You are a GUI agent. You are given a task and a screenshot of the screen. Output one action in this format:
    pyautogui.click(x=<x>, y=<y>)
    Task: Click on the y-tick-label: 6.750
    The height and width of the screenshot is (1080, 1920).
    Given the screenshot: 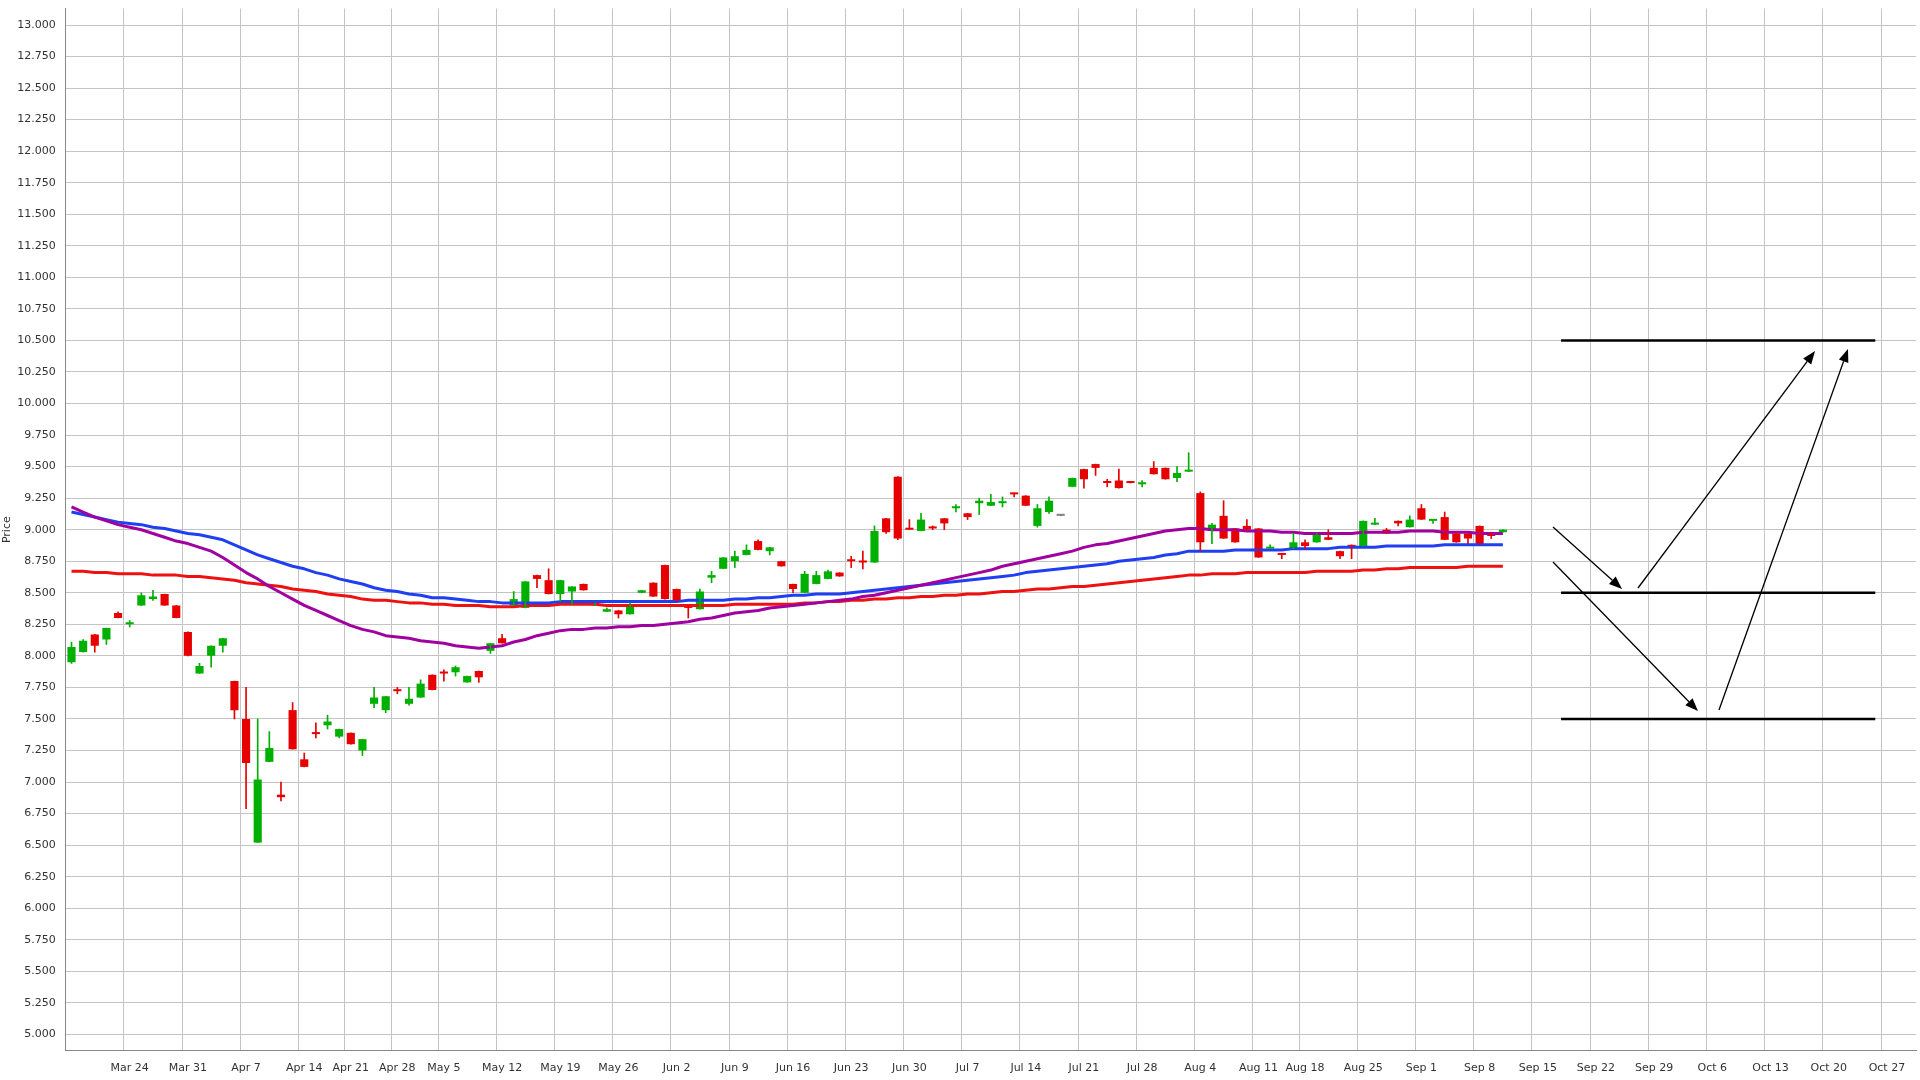 What is the action you would take?
    pyautogui.click(x=40, y=813)
    